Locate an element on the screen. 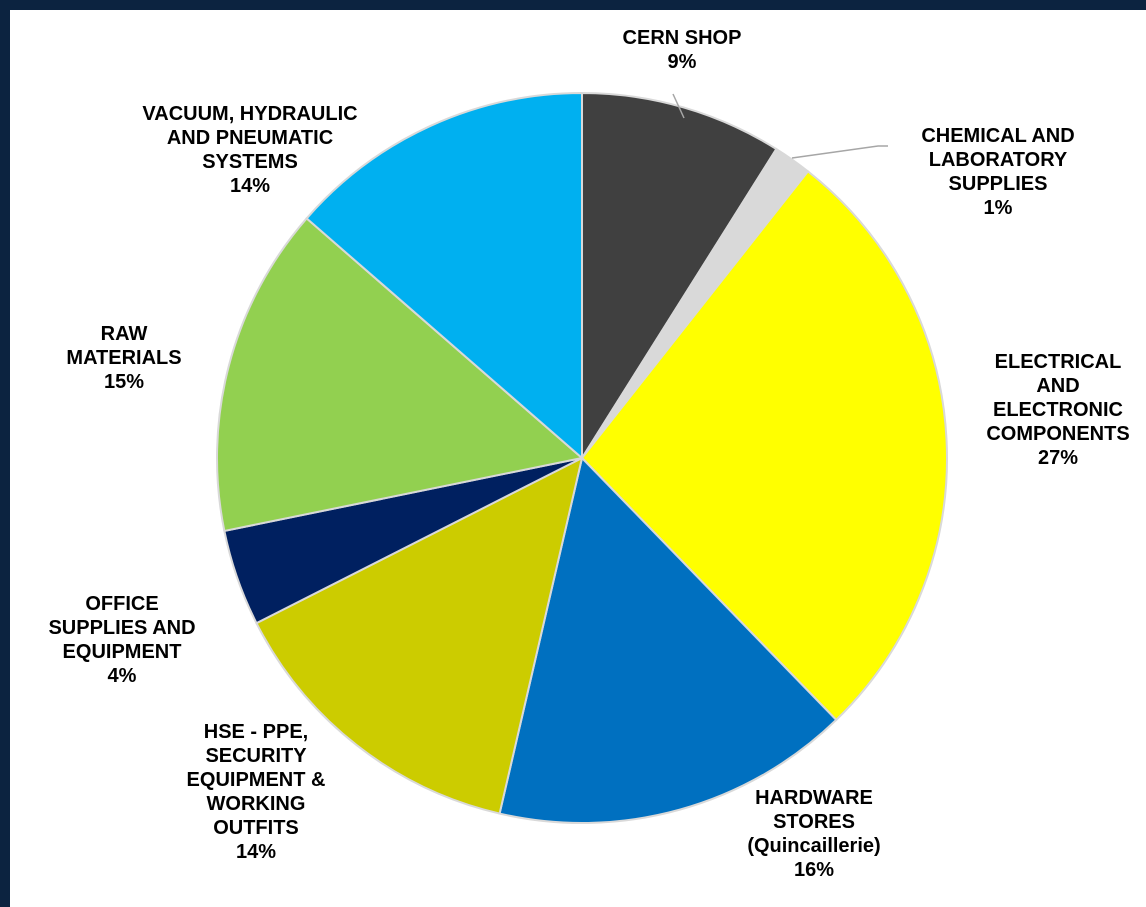  slice-label-raw-materials: RAW MATERIALS 15% is located at coordinates (123, 358).